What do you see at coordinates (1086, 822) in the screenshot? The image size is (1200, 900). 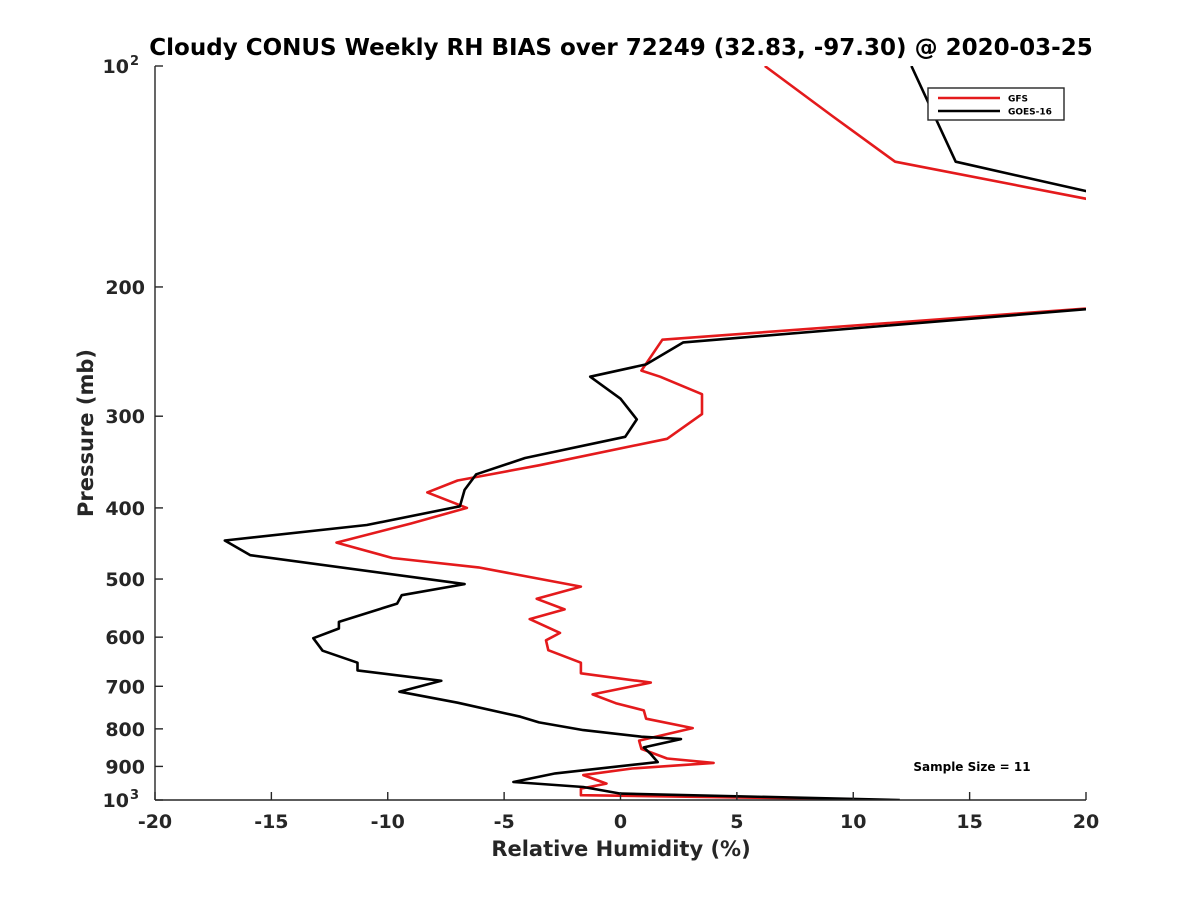 I see `x-tick-label: 20` at bounding box center [1086, 822].